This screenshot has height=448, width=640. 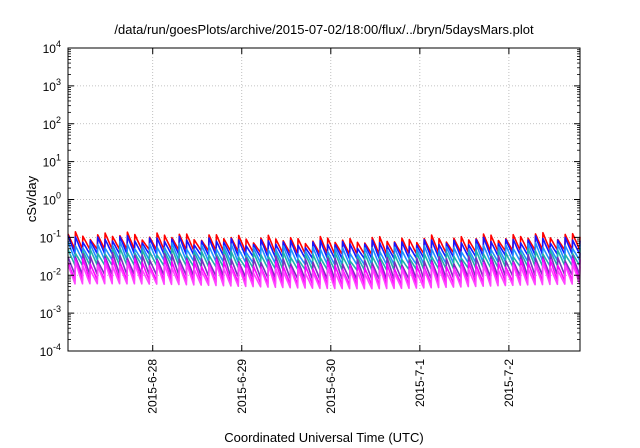 I want to click on y-tick-label: 10⁴, so click(x=52, y=47).